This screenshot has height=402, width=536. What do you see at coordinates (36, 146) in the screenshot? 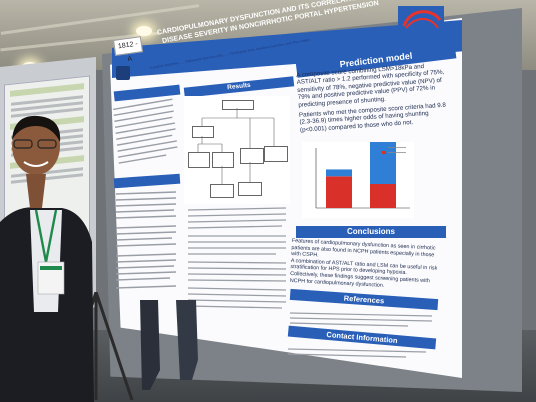
I see `presenter-face` at bounding box center [36, 146].